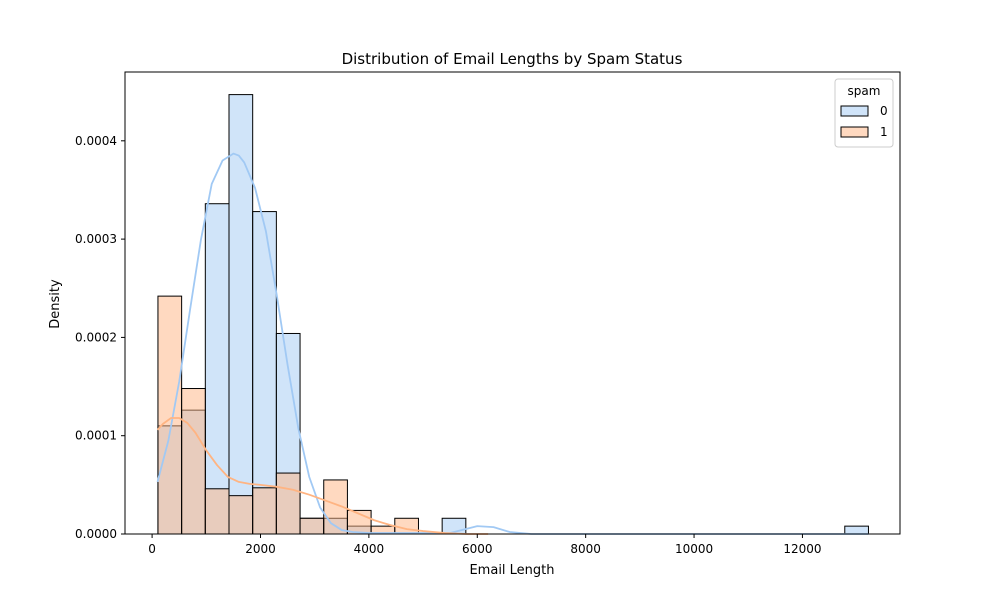 The width and height of the screenshot is (1000, 600). What do you see at coordinates (477, 549) in the screenshot?
I see `x-tick-label: 6000` at bounding box center [477, 549].